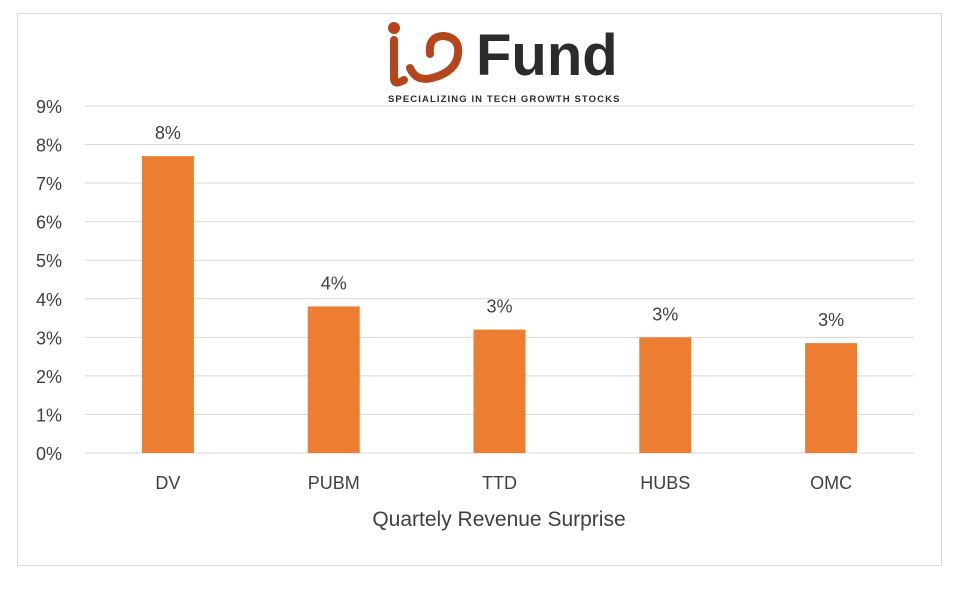 The width and height of the screenshot is (960, 591). Describe the element at coordinates (665, 395) in the screenshot. I see `bar-hubs` at that location.